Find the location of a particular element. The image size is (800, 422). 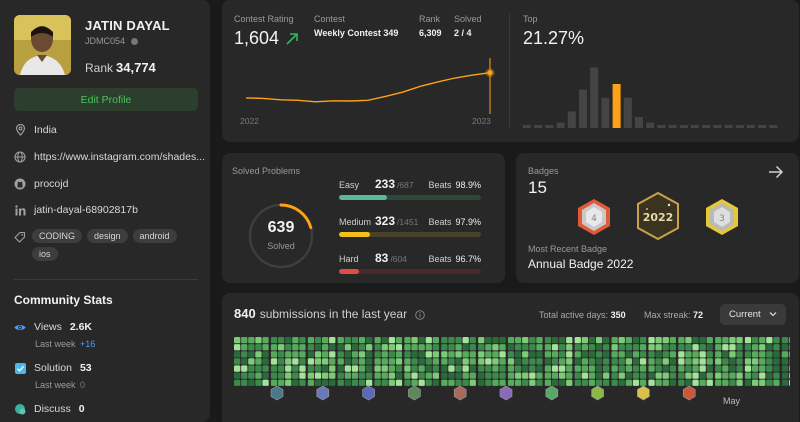

avatar is located at coordinates (42, 45).